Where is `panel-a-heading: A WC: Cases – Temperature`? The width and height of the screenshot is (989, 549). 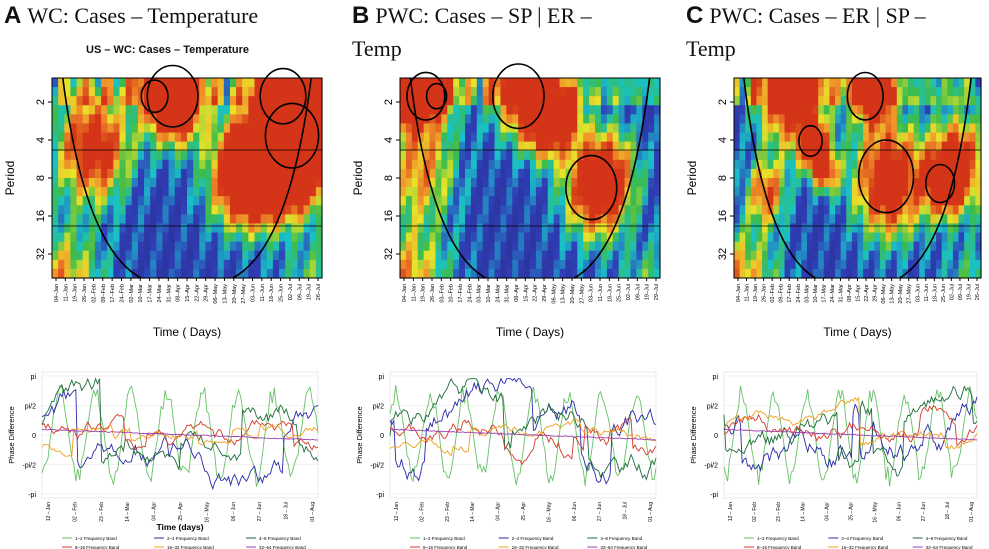 panel-a-heading: A WC: Cases – Temperature is located at coordinates (131, 16).